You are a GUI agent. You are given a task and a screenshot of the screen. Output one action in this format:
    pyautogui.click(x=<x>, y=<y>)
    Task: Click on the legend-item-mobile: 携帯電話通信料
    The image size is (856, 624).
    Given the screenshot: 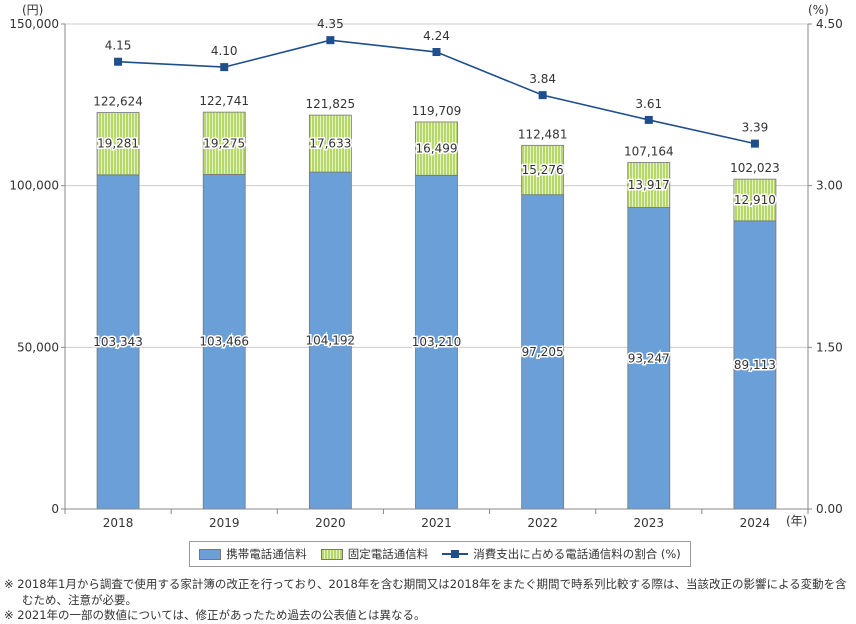 What is the action you would take?
    pyautogui.click(x=253, y=554)
    